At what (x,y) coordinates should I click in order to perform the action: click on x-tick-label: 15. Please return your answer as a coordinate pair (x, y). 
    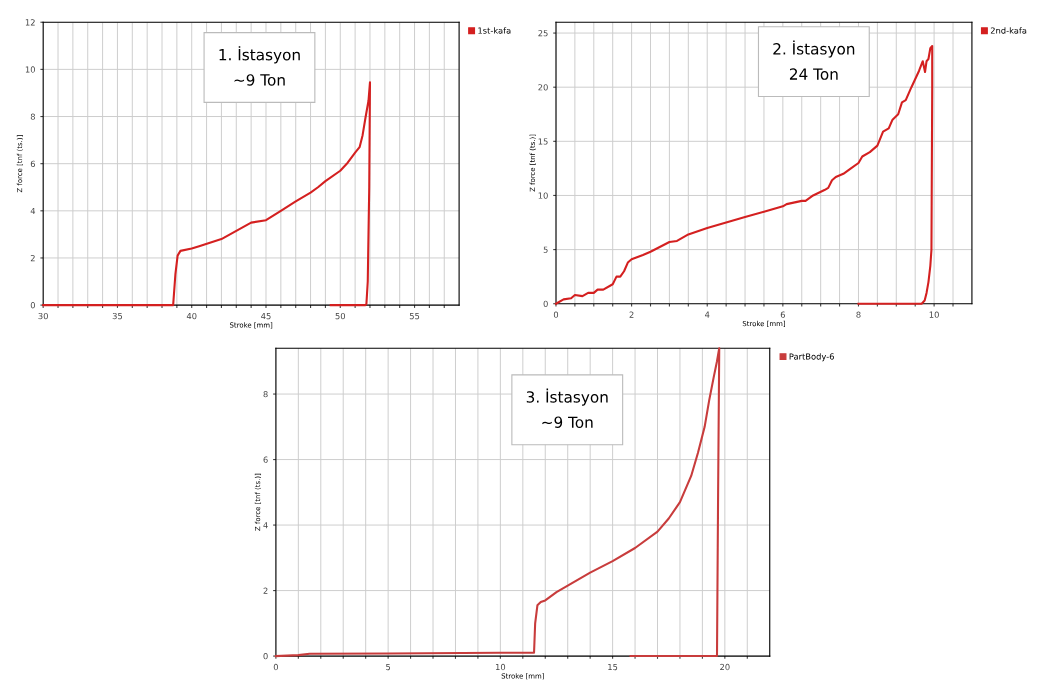
    Looking at the image, I should click on (613, 667).